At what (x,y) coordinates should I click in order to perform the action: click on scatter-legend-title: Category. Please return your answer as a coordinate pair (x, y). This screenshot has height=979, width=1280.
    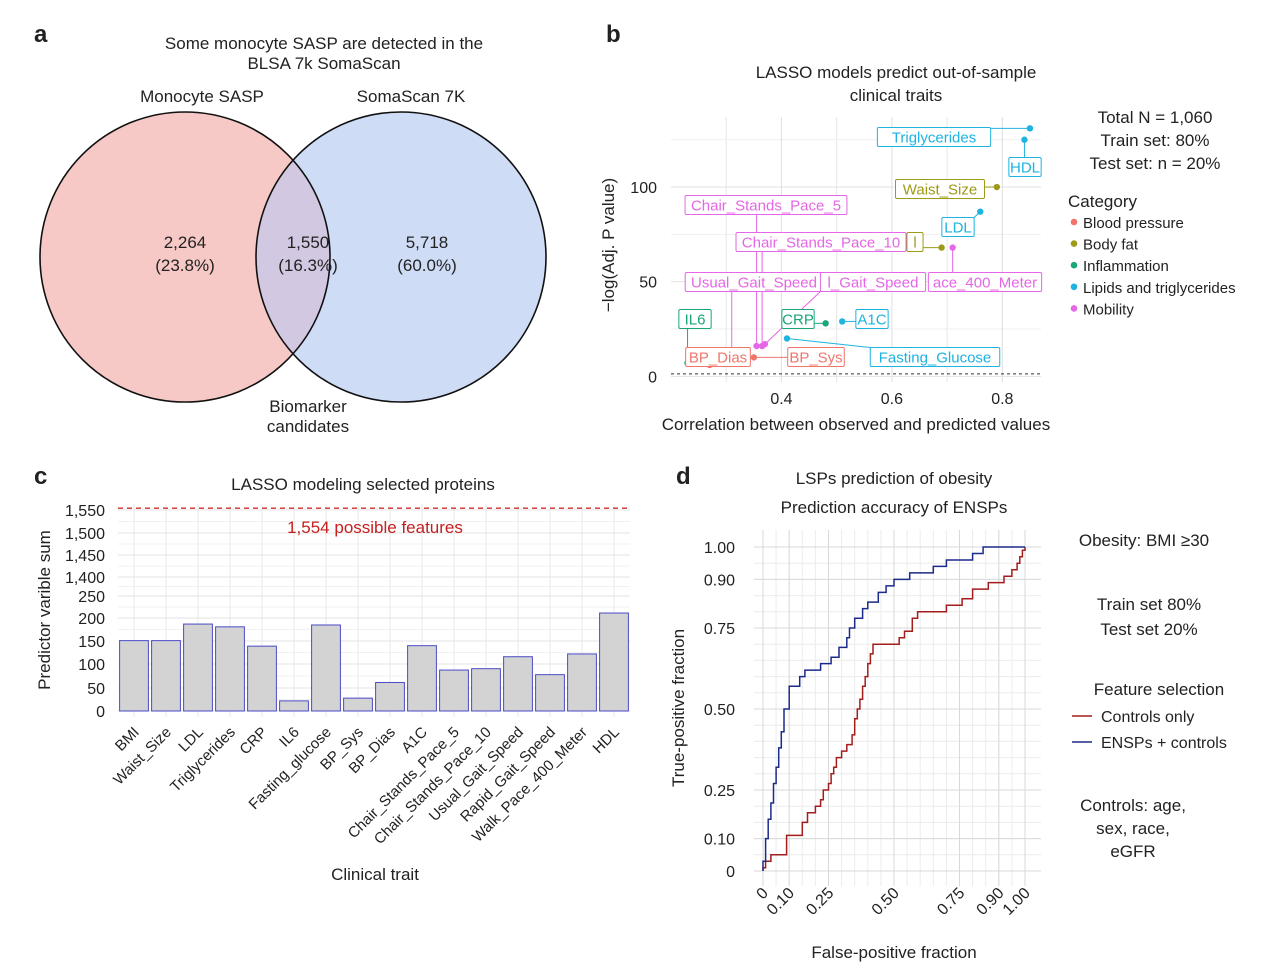
    Looking at the image, I should click on (1102, 201).